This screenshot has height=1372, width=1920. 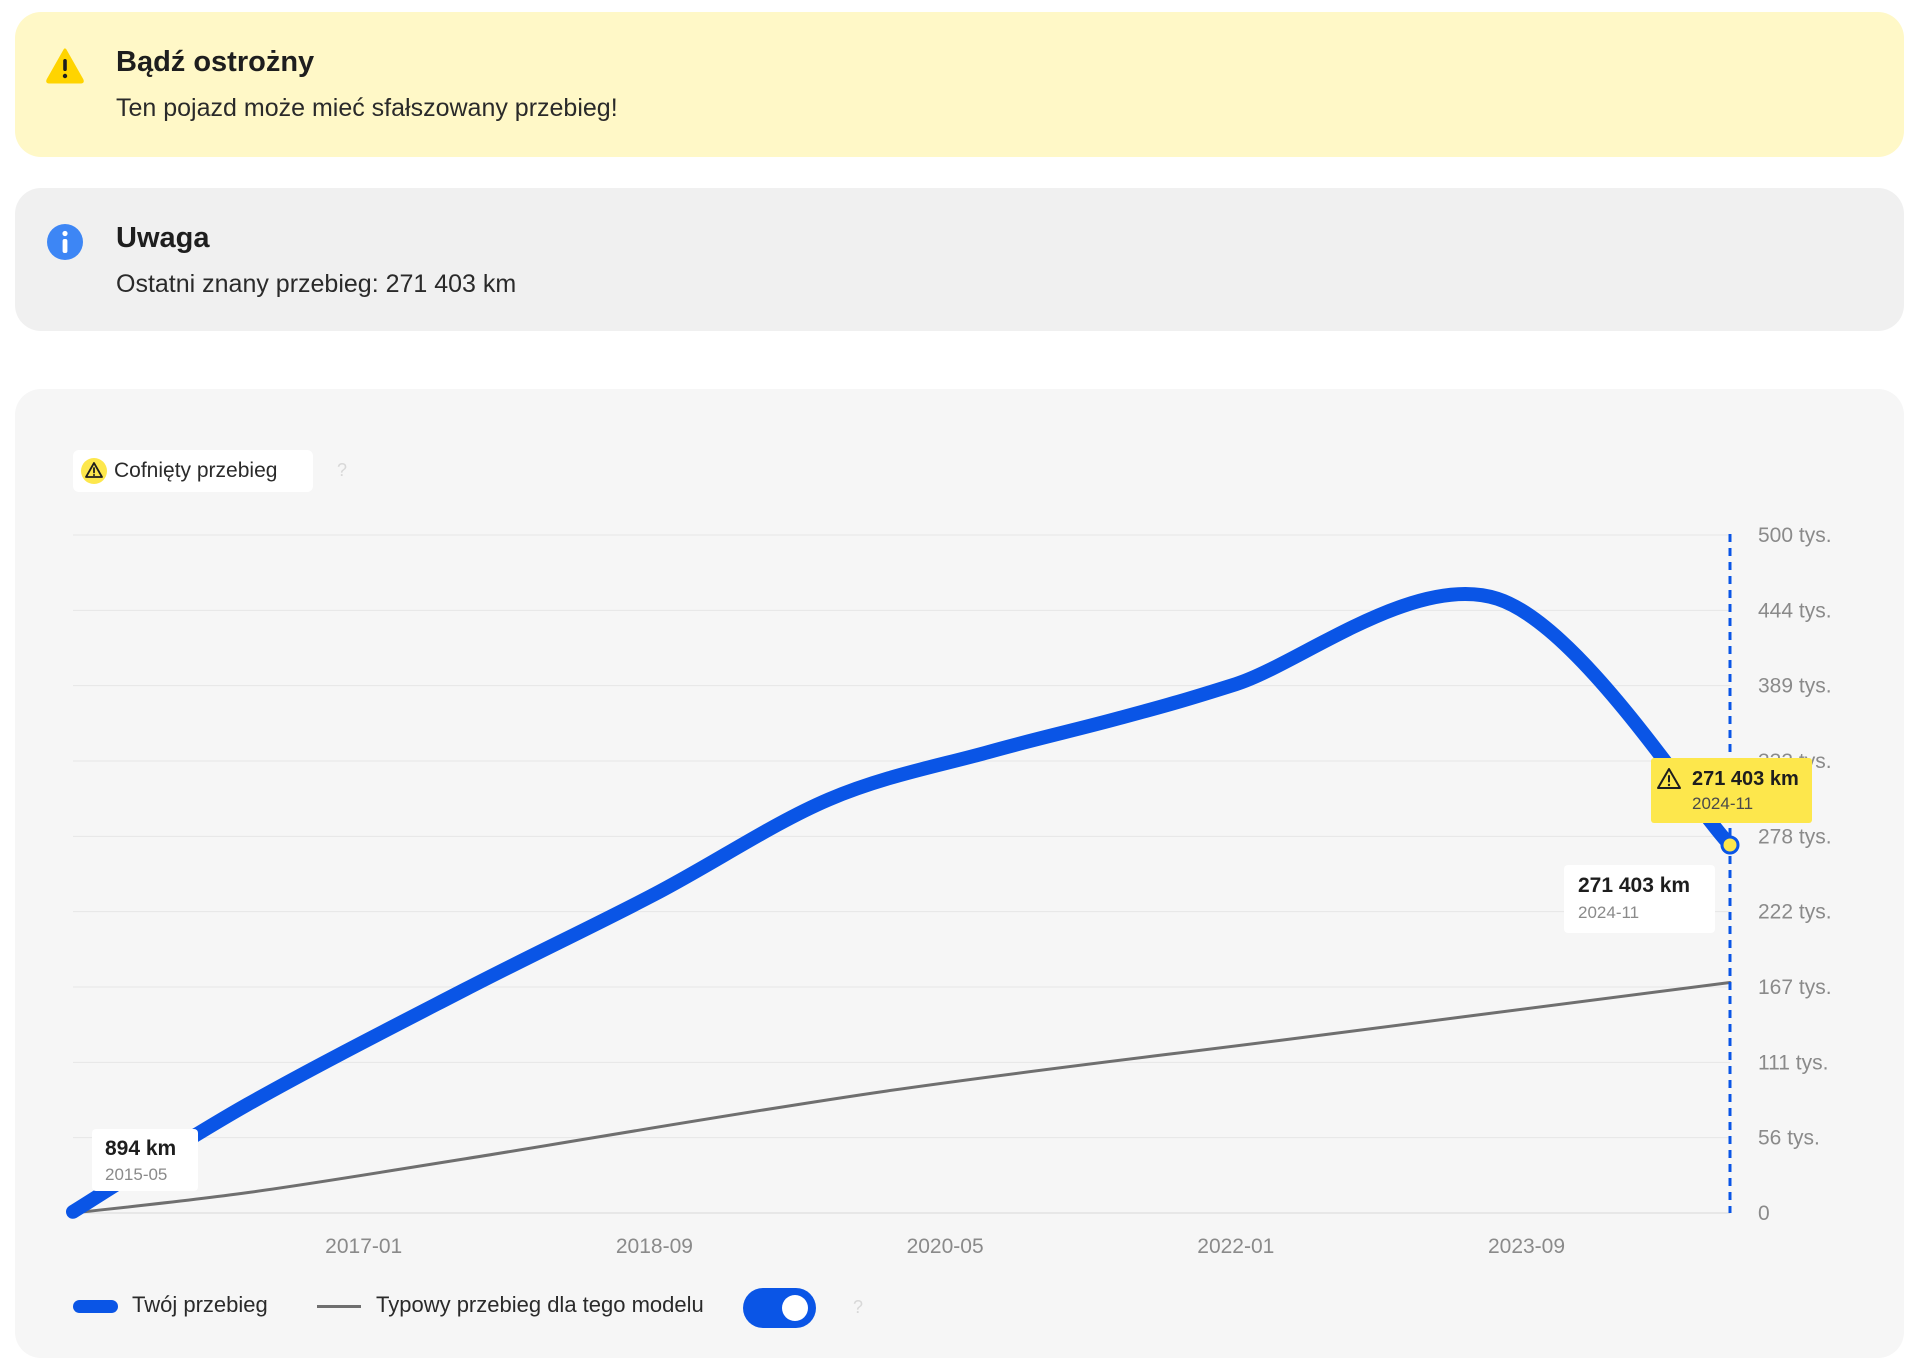 What do you see at coordinates (1795, 610) in the screenshot?
I see `y-tick-label: 444 tys.` at bounding box center [1795, 610].